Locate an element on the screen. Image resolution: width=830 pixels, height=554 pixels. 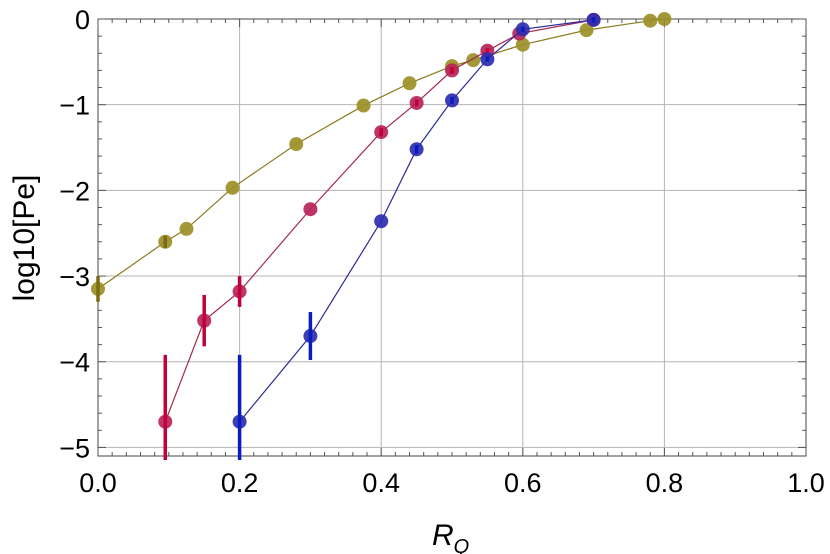
y-tick-label: 0 is located at coordinates (82, 20).